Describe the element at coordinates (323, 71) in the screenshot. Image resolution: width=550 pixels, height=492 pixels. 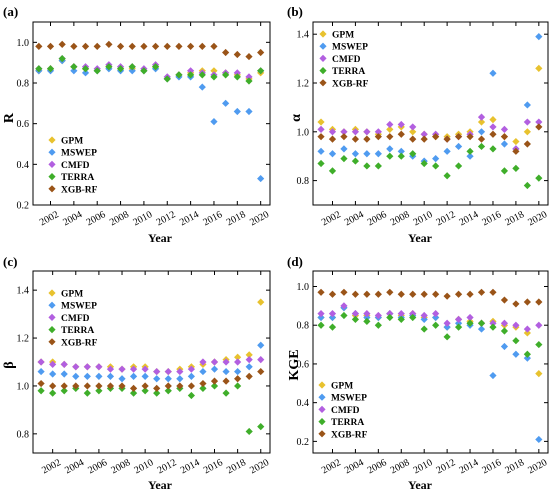
I see `panel-b-legend-marker-terra` at that location.